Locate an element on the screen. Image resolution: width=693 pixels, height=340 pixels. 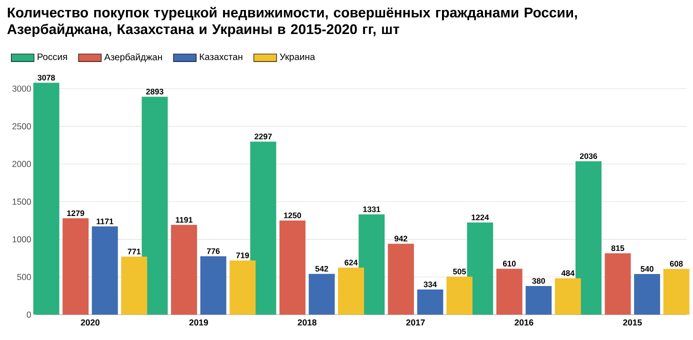
data-label: 1250 is located at coordinates (293, 215).